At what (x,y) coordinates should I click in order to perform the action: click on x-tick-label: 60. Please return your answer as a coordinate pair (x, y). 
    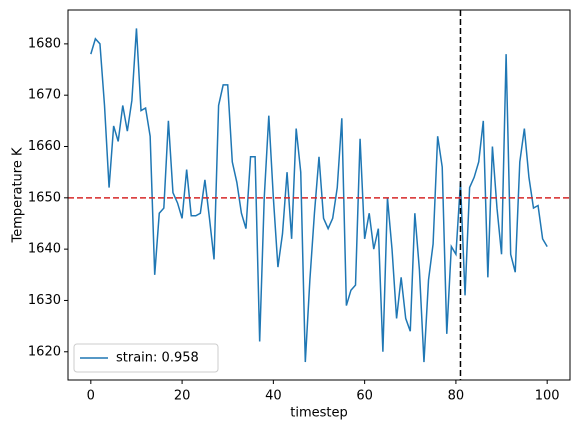
    Looking at the image, I should click on (364, 396).